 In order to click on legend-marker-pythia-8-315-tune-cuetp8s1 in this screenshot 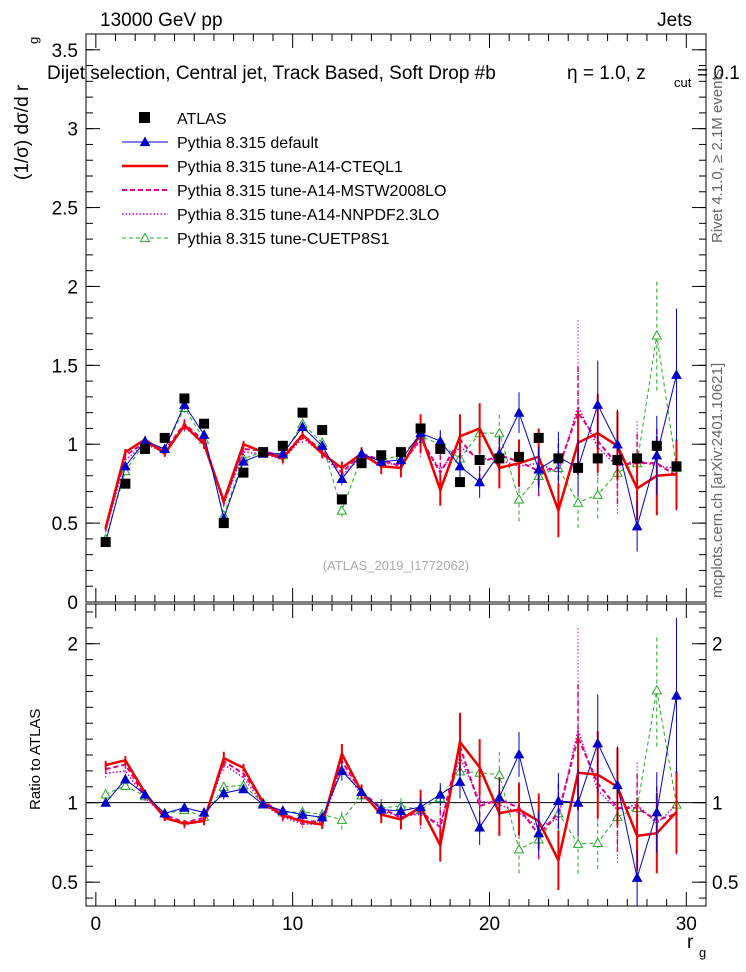, I will do `click(145, 237)`.